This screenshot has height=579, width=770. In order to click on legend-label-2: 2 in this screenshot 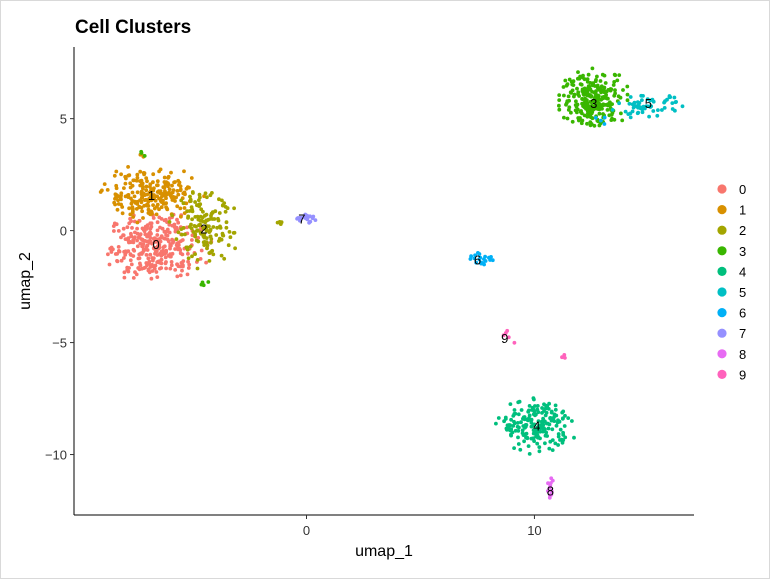, I will do `click(742, 230)`.